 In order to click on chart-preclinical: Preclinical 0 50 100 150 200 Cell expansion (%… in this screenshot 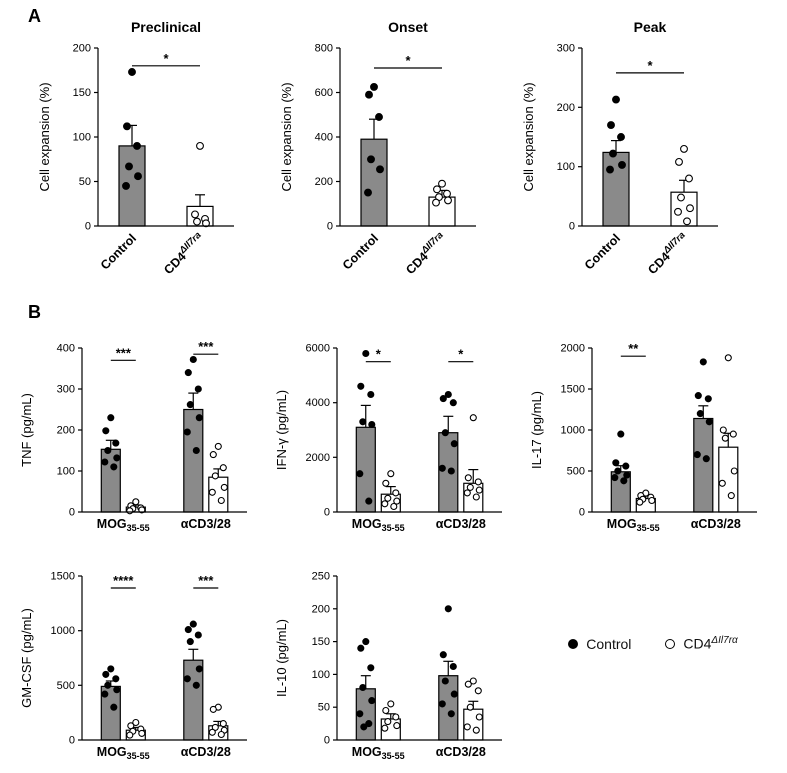, I will do `click(146, 158)`.